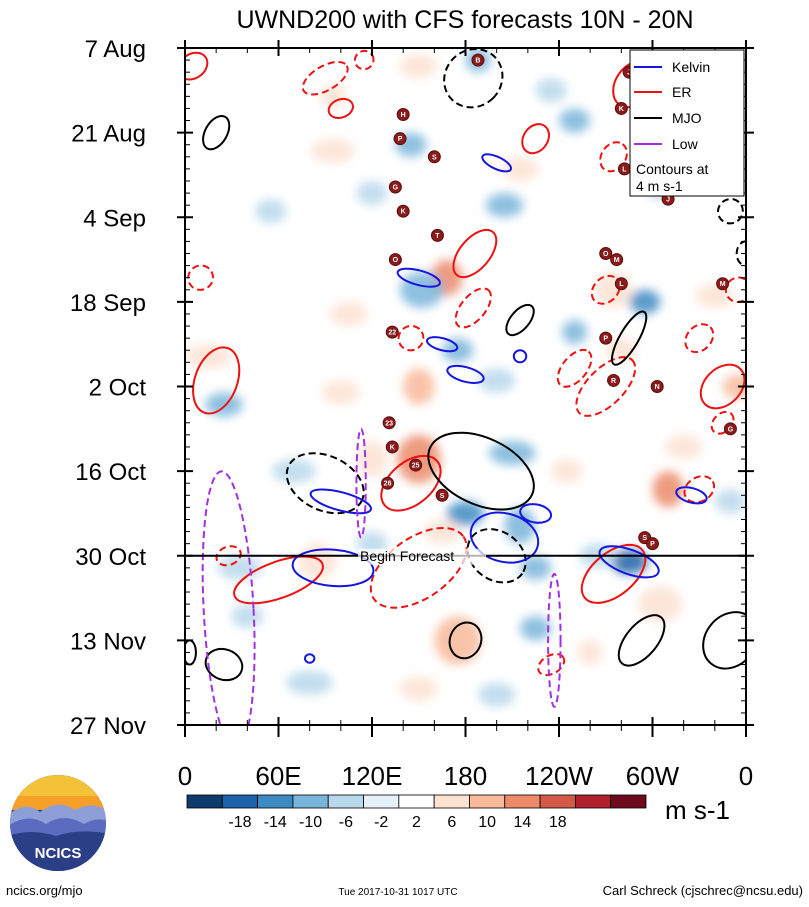 The image size is (809, 907). Describe the element at coordinates (392, 447) in the screenshot. I see `storm-marker-23: K` at that location.